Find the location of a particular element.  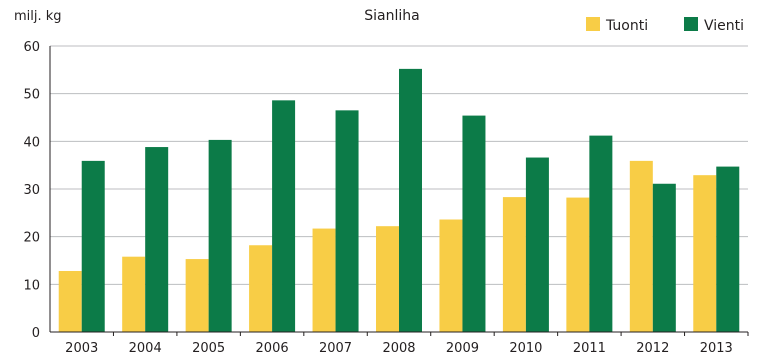

bar-tuonti-2012 is located at coordinates (641, 246).